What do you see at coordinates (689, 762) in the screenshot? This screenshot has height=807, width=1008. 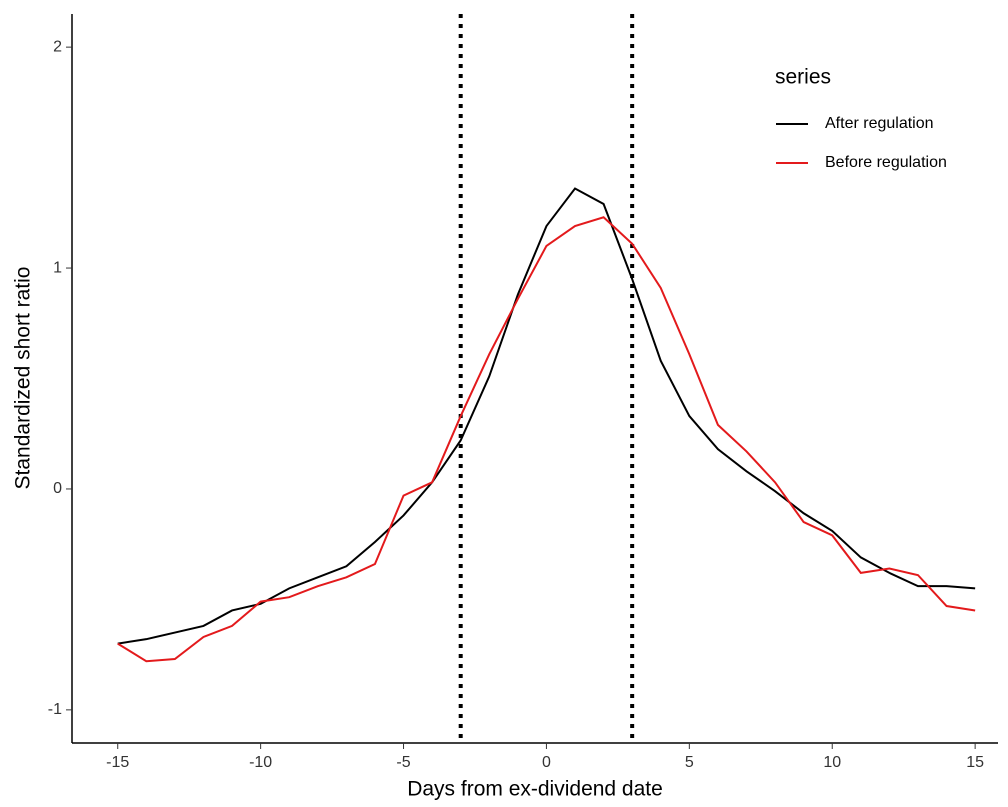 I see `x-tick-label: 5` at bounding box center [689, 762].